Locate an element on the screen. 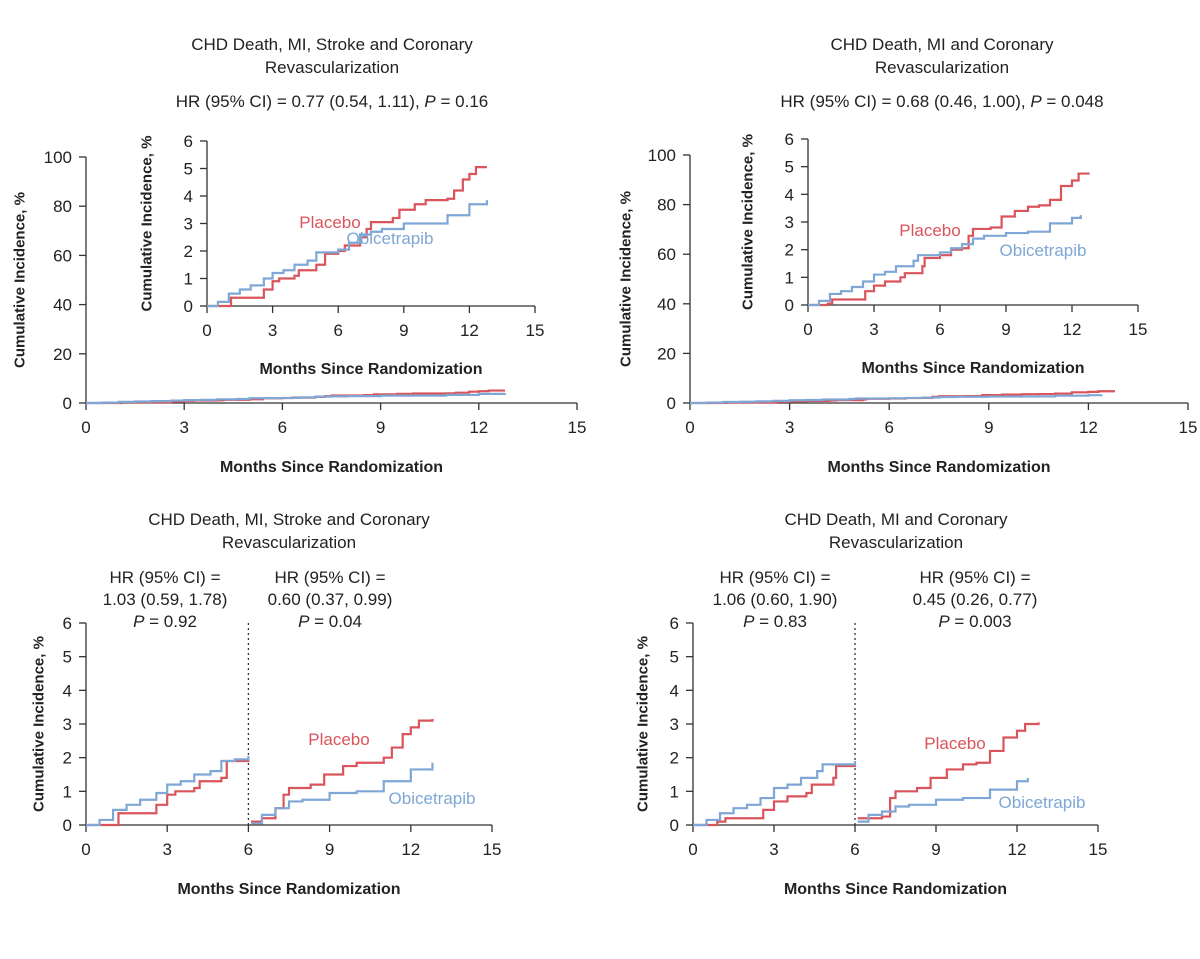 This screenshot has width=1200, height=959. main-y-tick-label: 80 is located at coordinates (666, 205).